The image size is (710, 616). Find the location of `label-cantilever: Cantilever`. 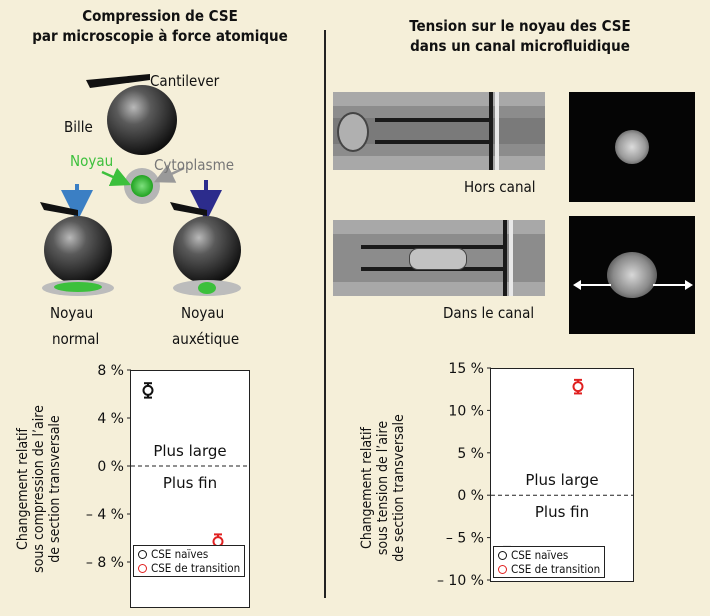

label-cantilever: Cantilever is located at coordinates (185, 81).